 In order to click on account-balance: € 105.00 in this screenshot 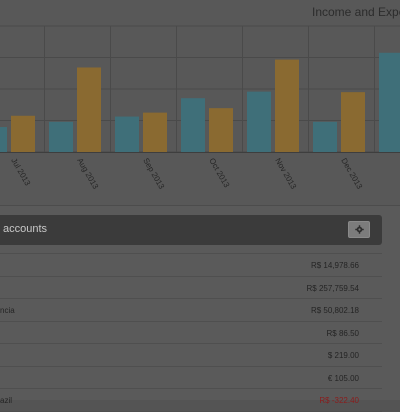, I will do `click(343, 378)`.